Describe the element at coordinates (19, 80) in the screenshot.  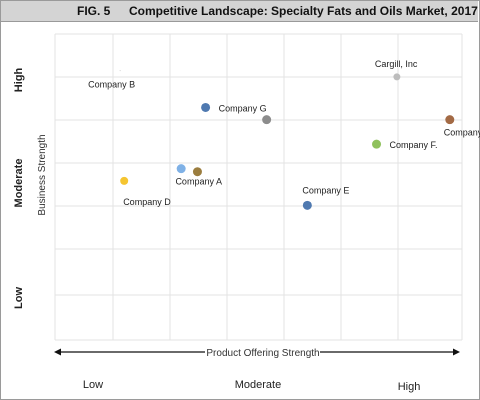
I see `y-tick-label-high: High` at that location.